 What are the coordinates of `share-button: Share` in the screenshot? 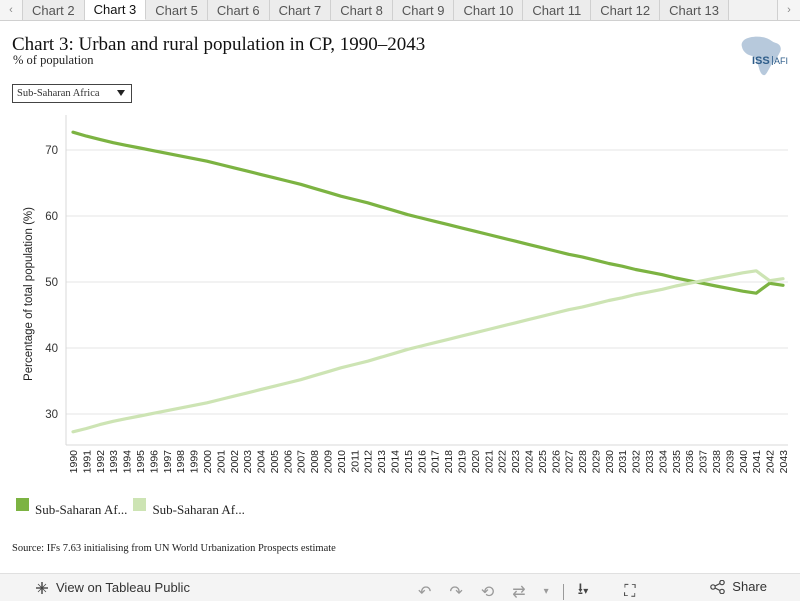 It's located at (738, 586).